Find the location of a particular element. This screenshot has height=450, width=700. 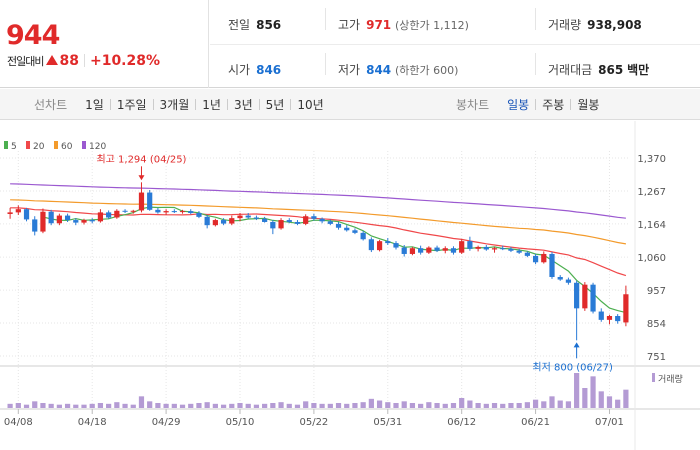

x-tick-label: 06/12 is located at coordinates (461, 422).